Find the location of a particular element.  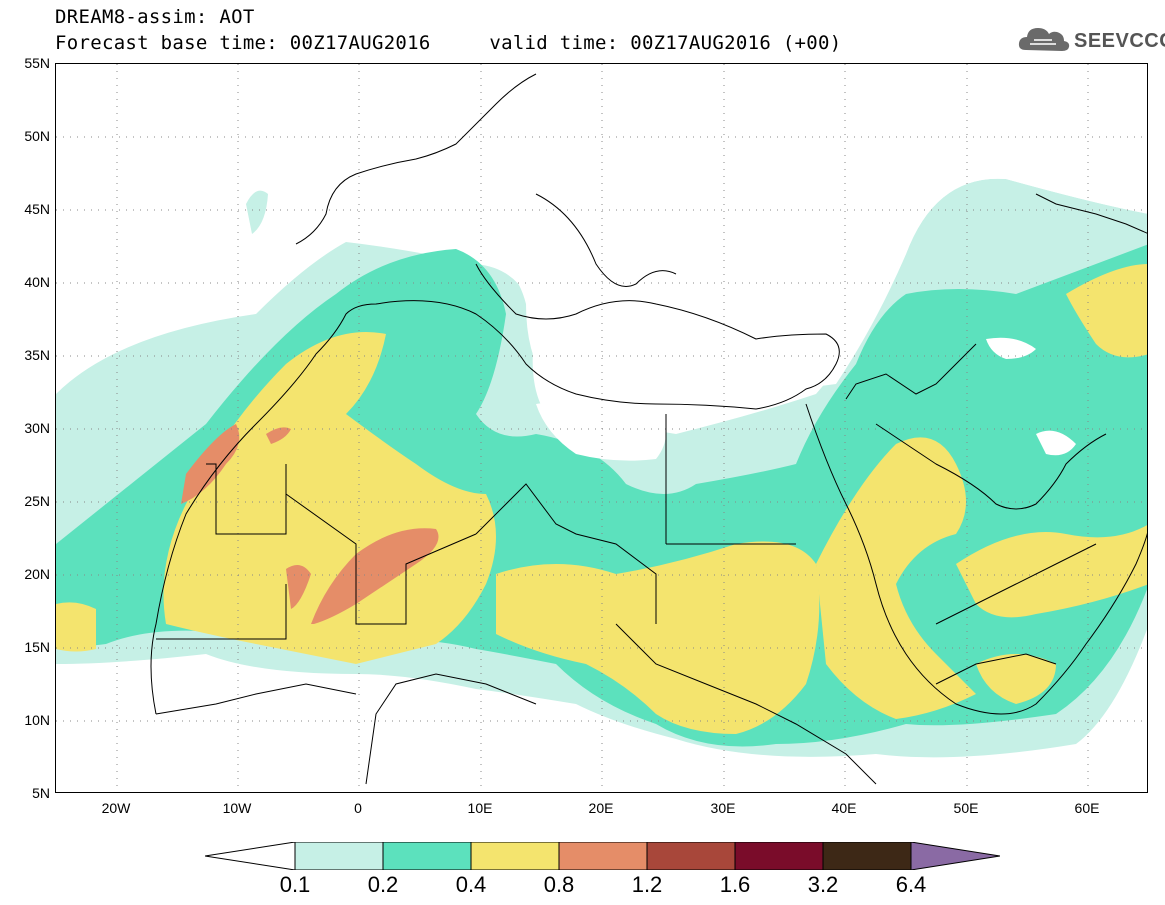

colorbar-seg-0.1 is located at coordinates (339, 856).